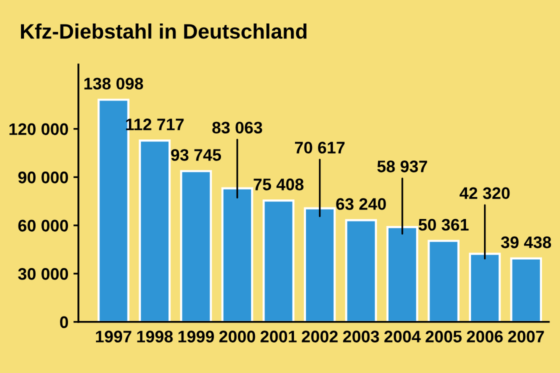 The height and width of the screenshot is (373, 560). I want to click on y-tick-label: 0, so click(64, 322).